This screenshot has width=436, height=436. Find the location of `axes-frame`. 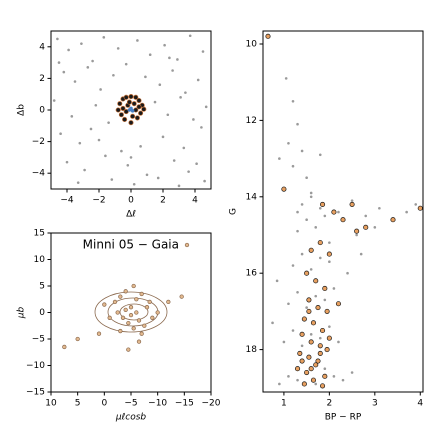

axes-frame is located at coordinates (131, 312).